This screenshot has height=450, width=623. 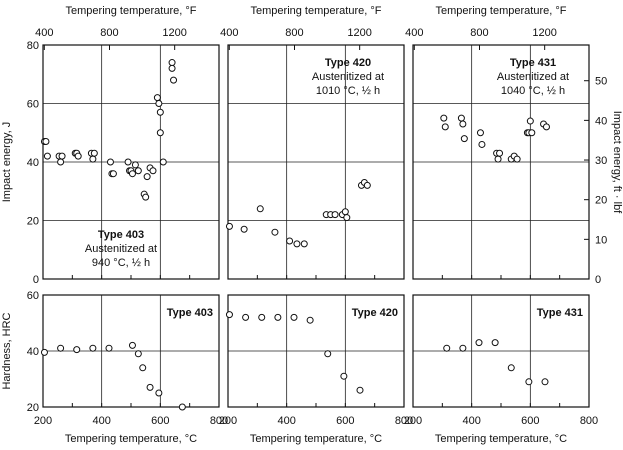 What do you see at coordinates (544, 33) in the screenshot?
I see `impact-431-top-tick-label: 1200` at bounding box center [544, 33].